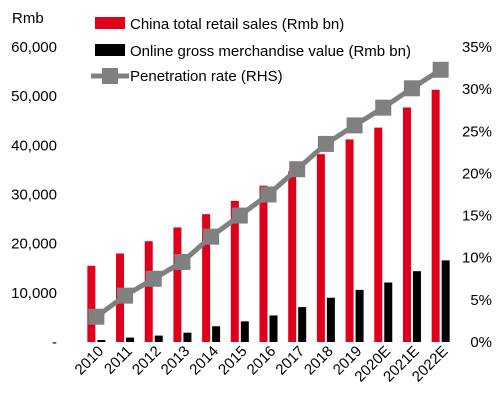  I want to click on x-tick-label: 2018, so click(319, 361).